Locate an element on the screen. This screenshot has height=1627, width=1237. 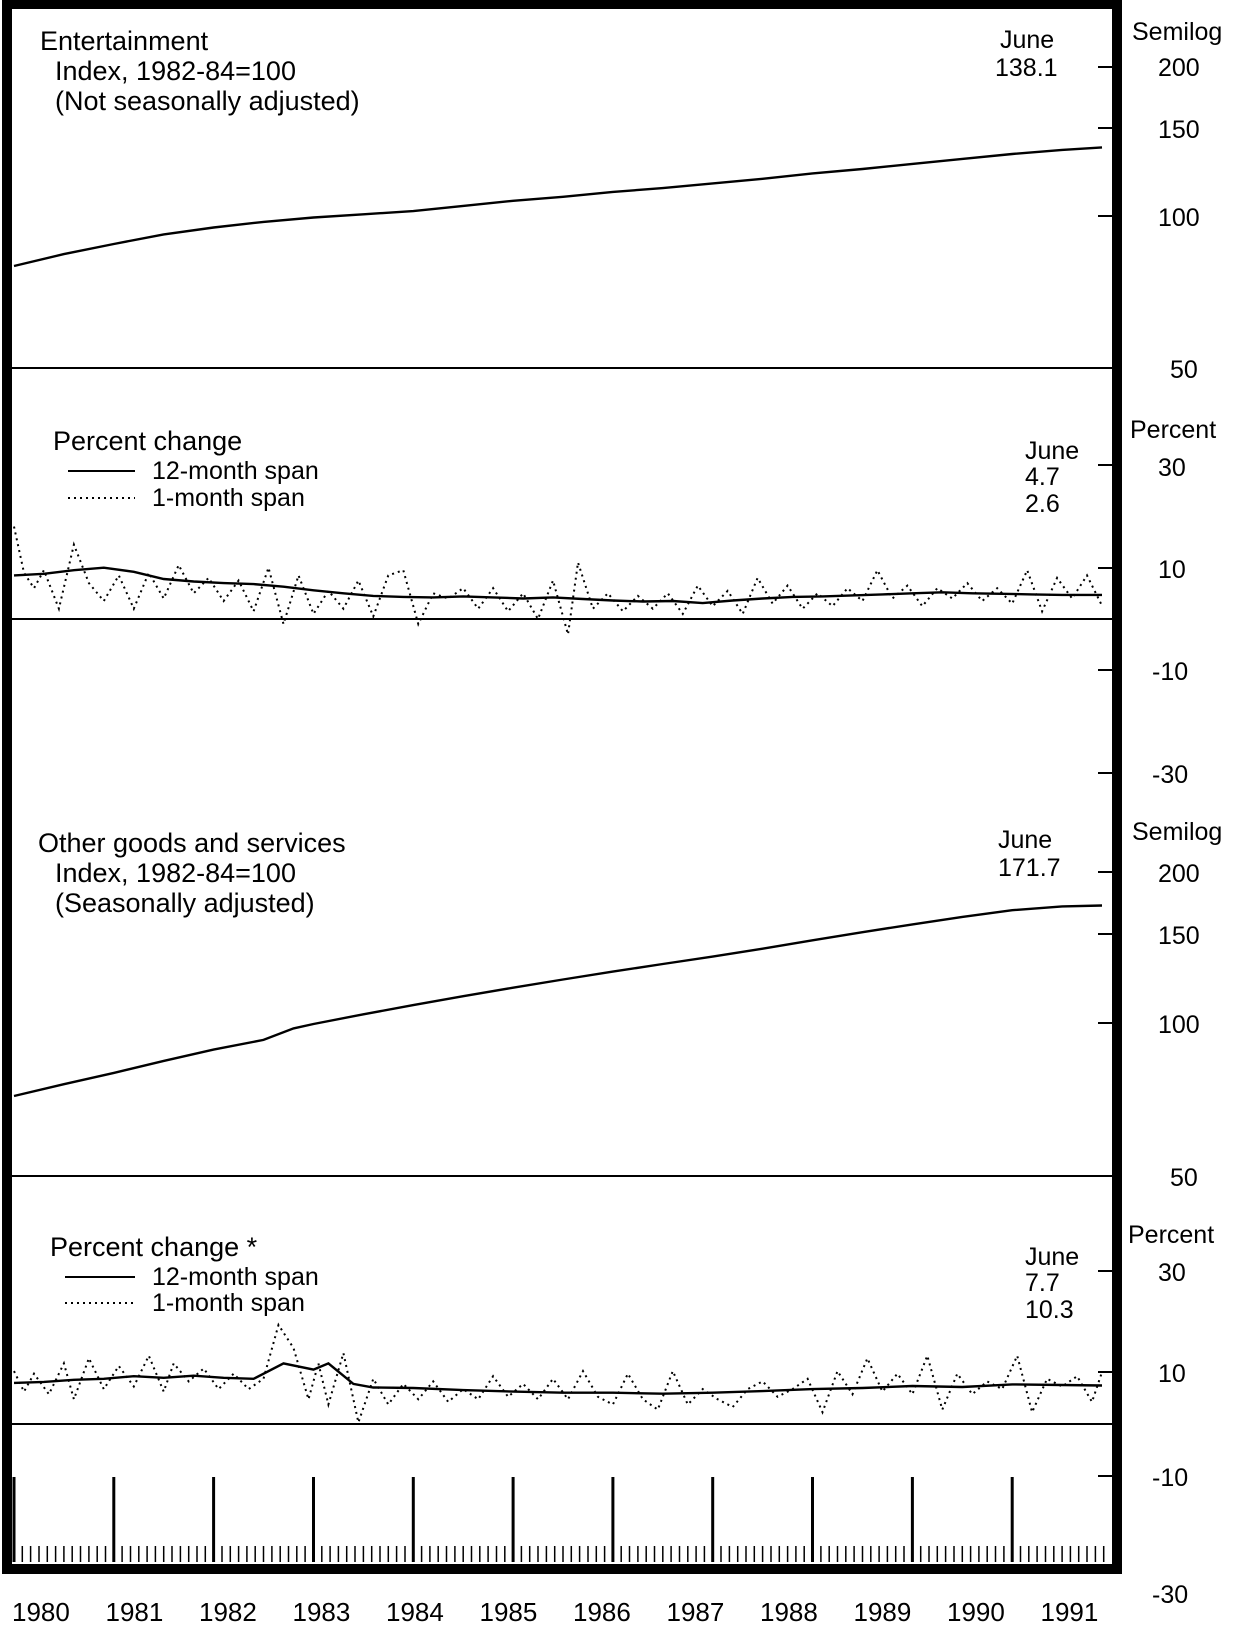
x-year-label: 1982 is located at coordinates (228, 1612).